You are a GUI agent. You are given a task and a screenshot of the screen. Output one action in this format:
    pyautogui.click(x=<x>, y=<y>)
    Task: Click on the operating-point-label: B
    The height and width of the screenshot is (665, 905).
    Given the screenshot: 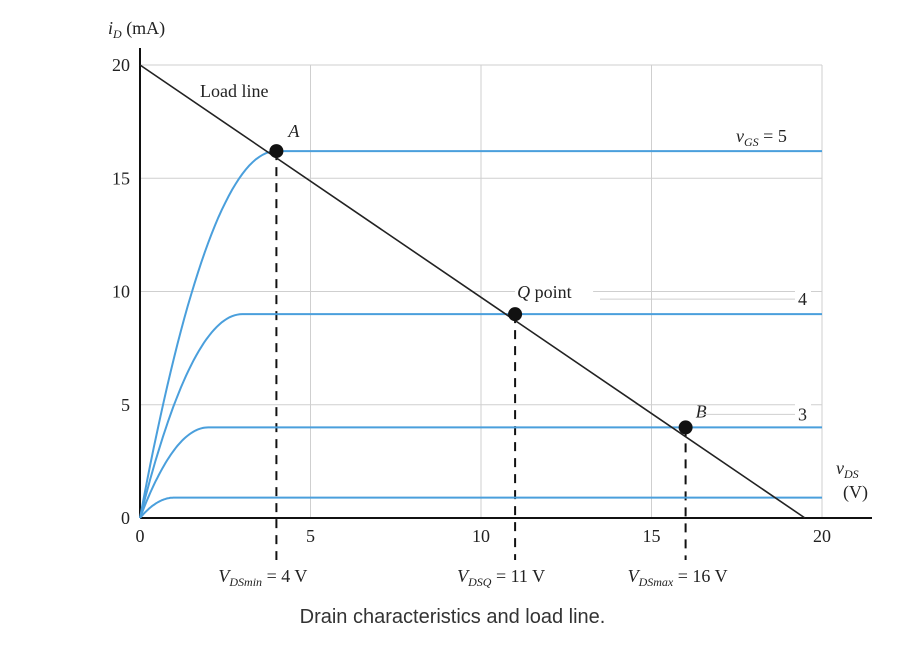 What is the action you would take?
    pyautogui.click(x=701, y=411)
    